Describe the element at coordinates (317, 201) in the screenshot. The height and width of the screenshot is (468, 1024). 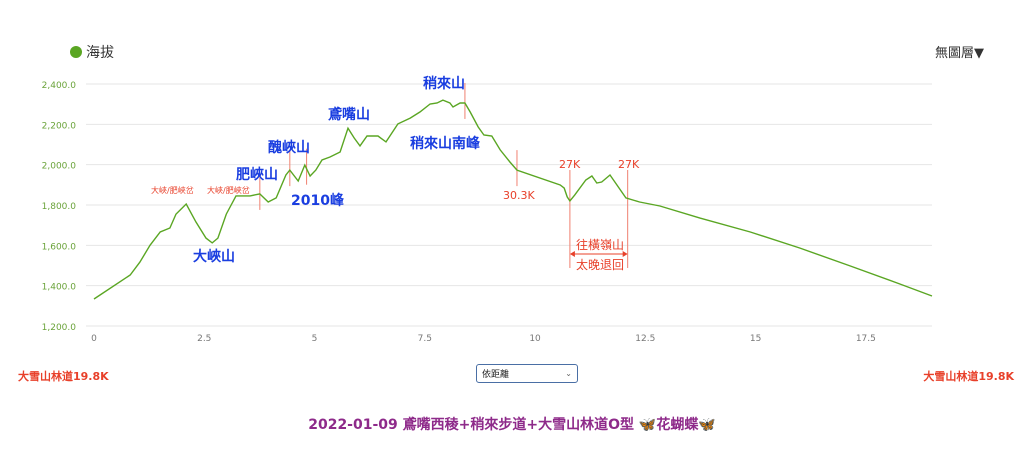
I see `annotation-2010: 2010峰` at that location.